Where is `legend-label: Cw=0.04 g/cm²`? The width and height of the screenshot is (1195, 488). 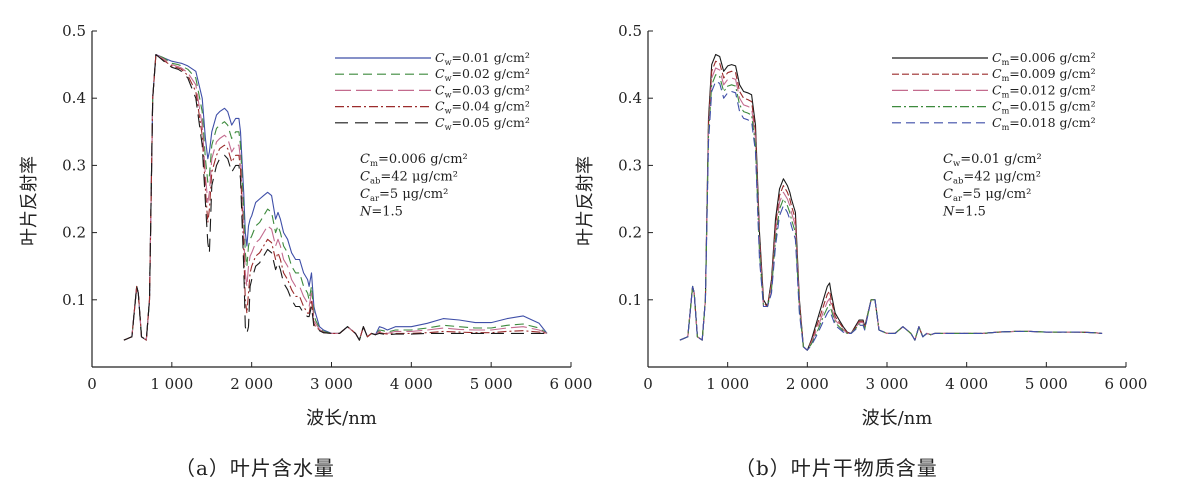 legend-label: Cw=0.04 g/cm² is located at coordinates (482, 107).